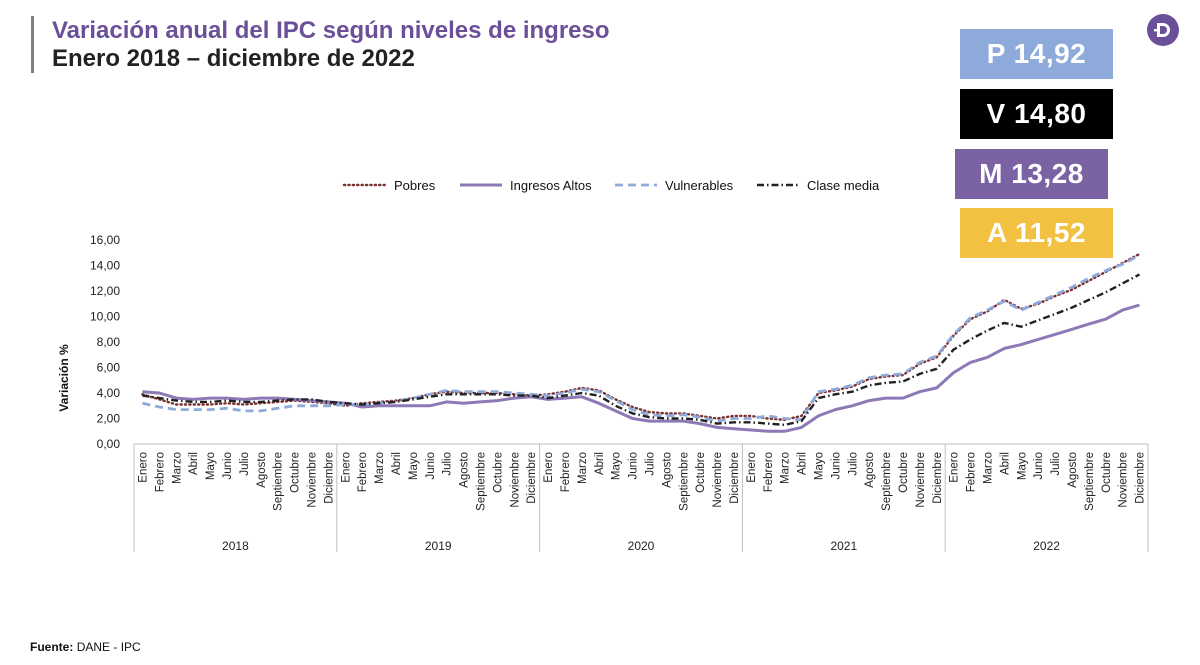 This screenshot has height=665, width=1200. Describe the element at coordinates (843, 185) in the screenshot. I see `legend-label: Clase media` at that location.